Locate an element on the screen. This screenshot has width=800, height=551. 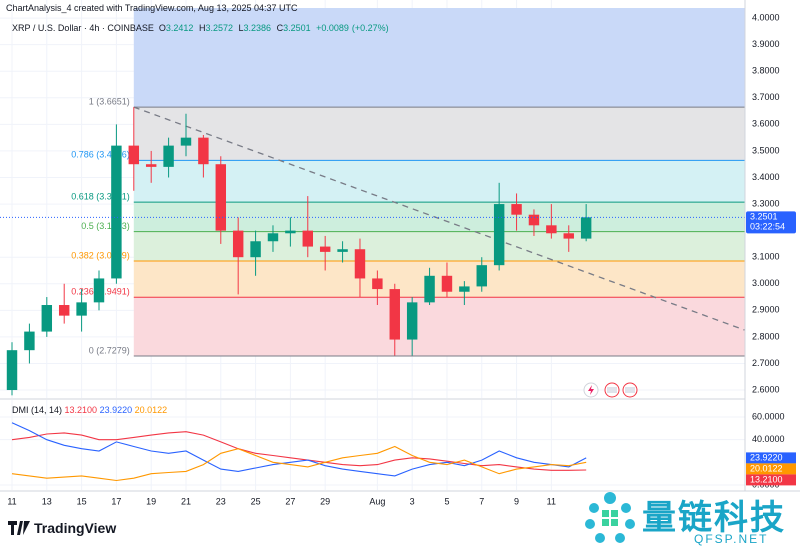
y-tick-label: 2.8000 is located at coordinates (766, 336).